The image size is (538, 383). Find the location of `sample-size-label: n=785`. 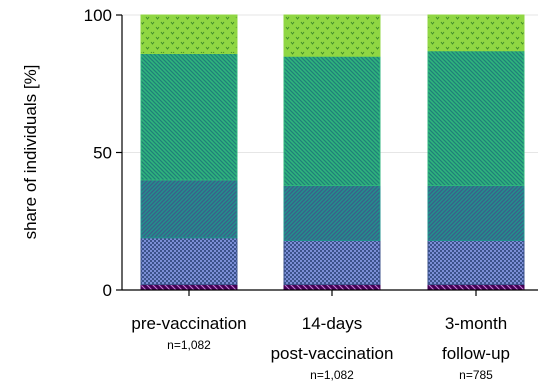

sample-size-label: n=785 is located at coordinates (476, 375).